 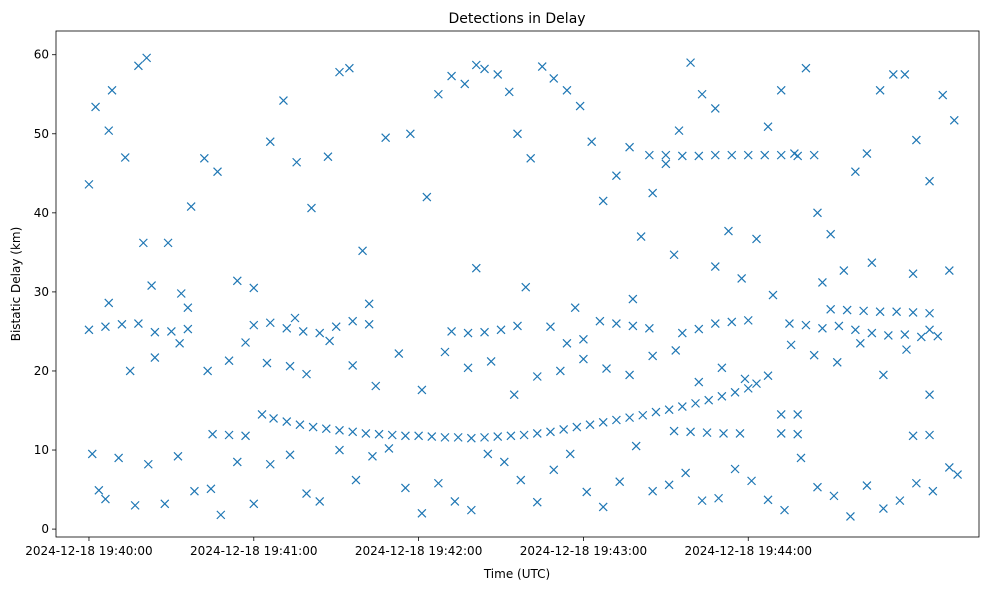 What do you see at coordinates (41, 292) in the screenshot?
I see `y-tick-label: 30` at bounding box center [41, 292].